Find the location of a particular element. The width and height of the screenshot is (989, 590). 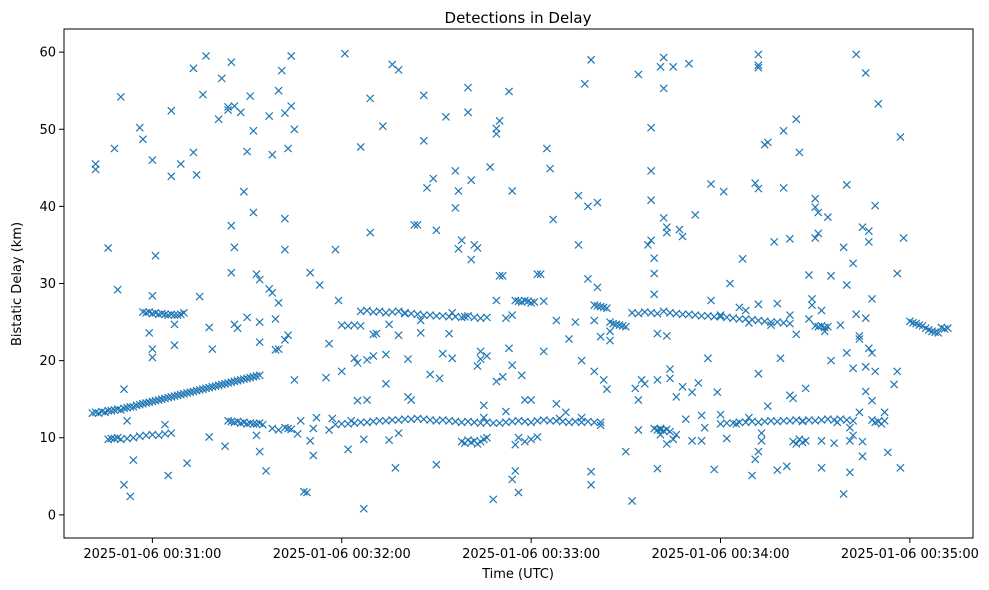

x-axis-label: Time (UTC) is located at coordinates (517, 574).